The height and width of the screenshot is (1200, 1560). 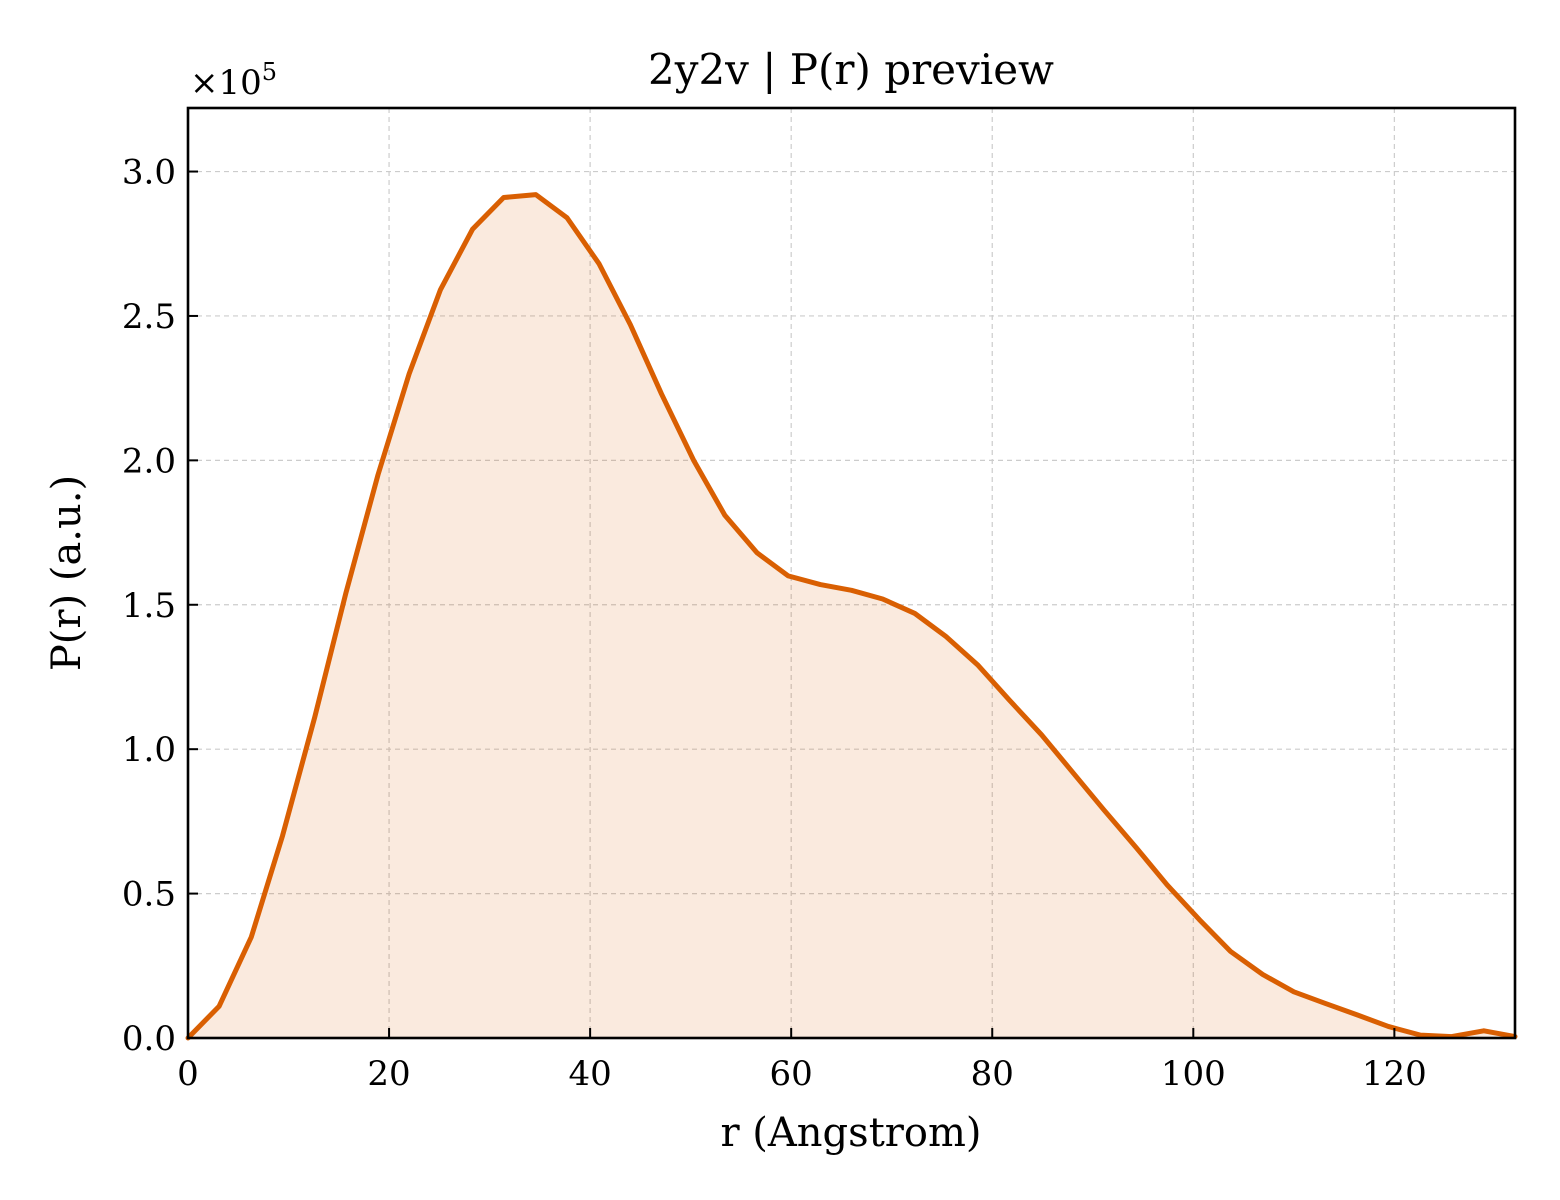 What do you see at coordinates (589, 1074) in the screenshot?
I see `x-tick-label: 40` at bounding box center [589, 1074].